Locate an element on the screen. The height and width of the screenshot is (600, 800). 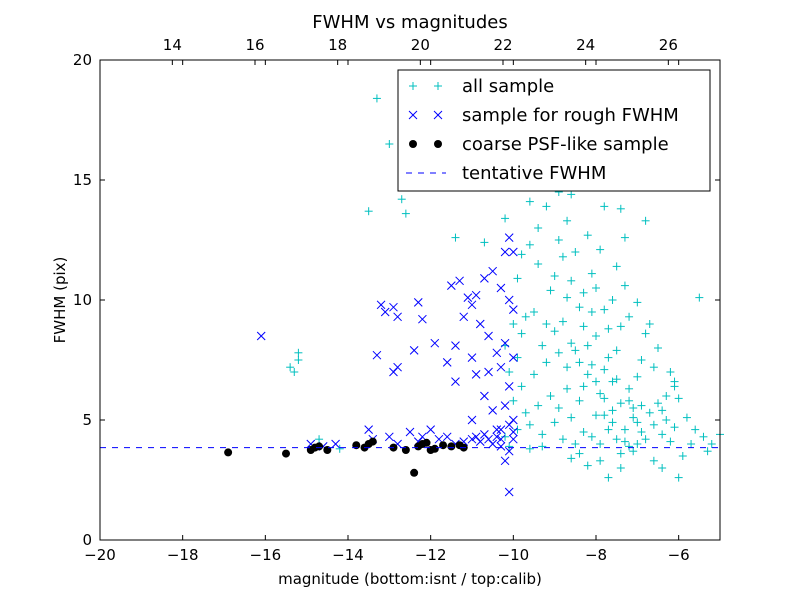
legend-box is located at coordinates (554, 130).